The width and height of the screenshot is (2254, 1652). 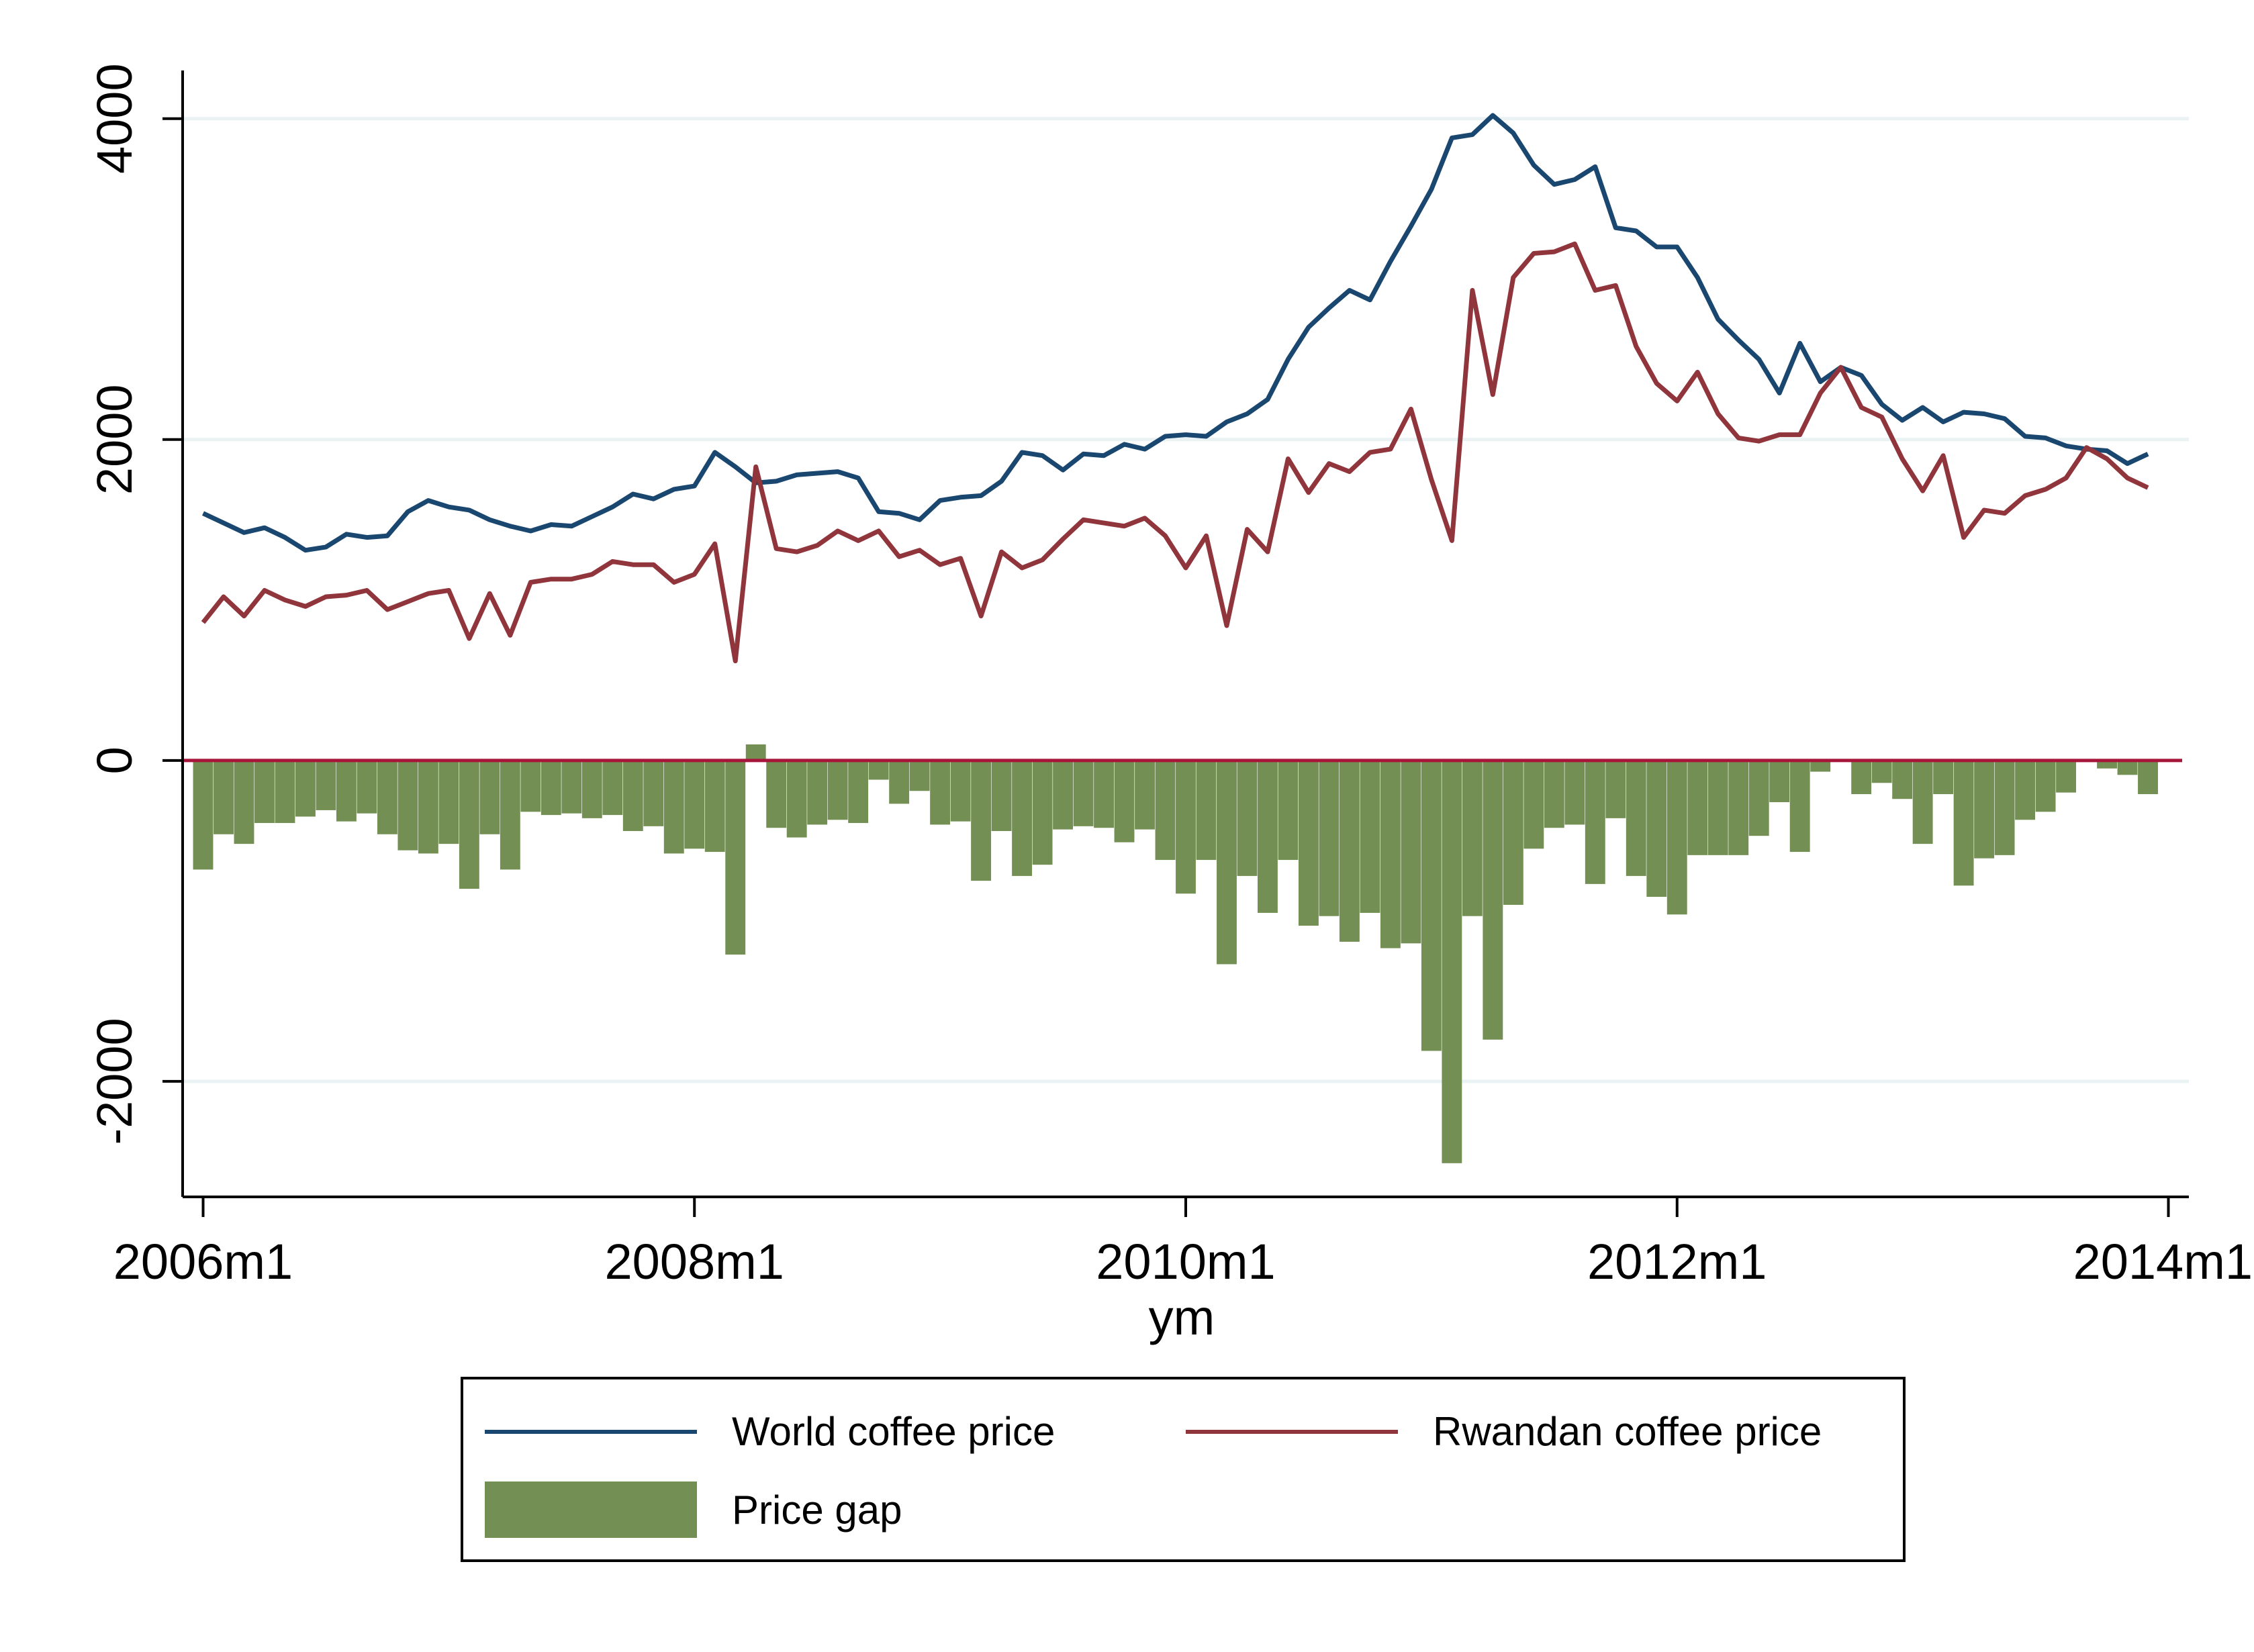 I want to click on y-tick-label: 2000, so click(x=114, y=440).